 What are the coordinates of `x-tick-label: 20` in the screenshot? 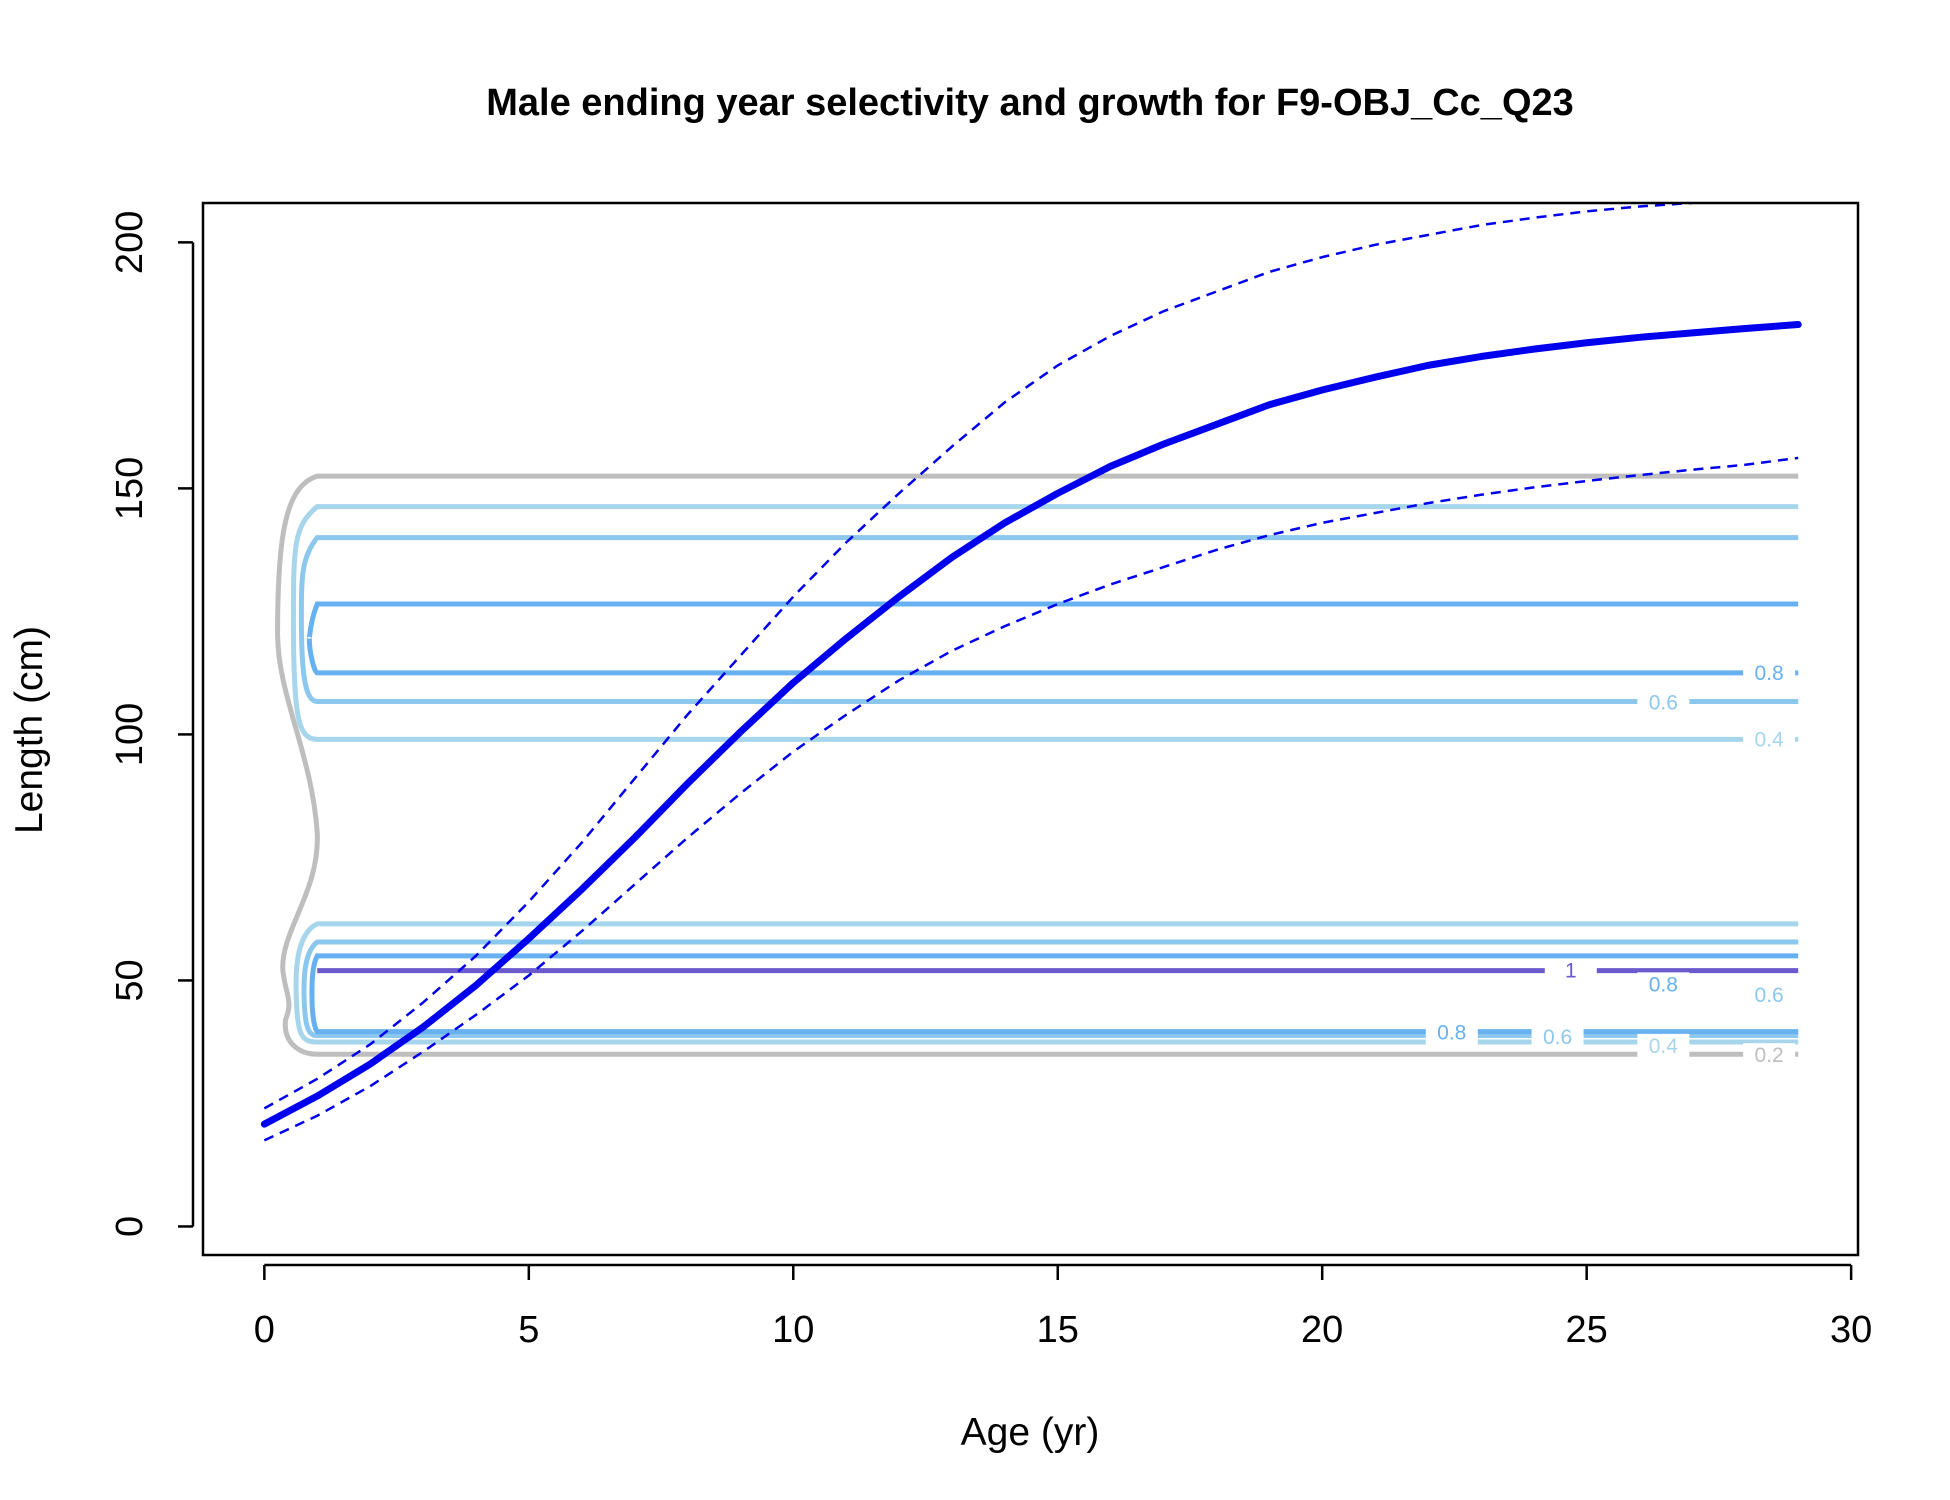 It's located at (1322, 1330).